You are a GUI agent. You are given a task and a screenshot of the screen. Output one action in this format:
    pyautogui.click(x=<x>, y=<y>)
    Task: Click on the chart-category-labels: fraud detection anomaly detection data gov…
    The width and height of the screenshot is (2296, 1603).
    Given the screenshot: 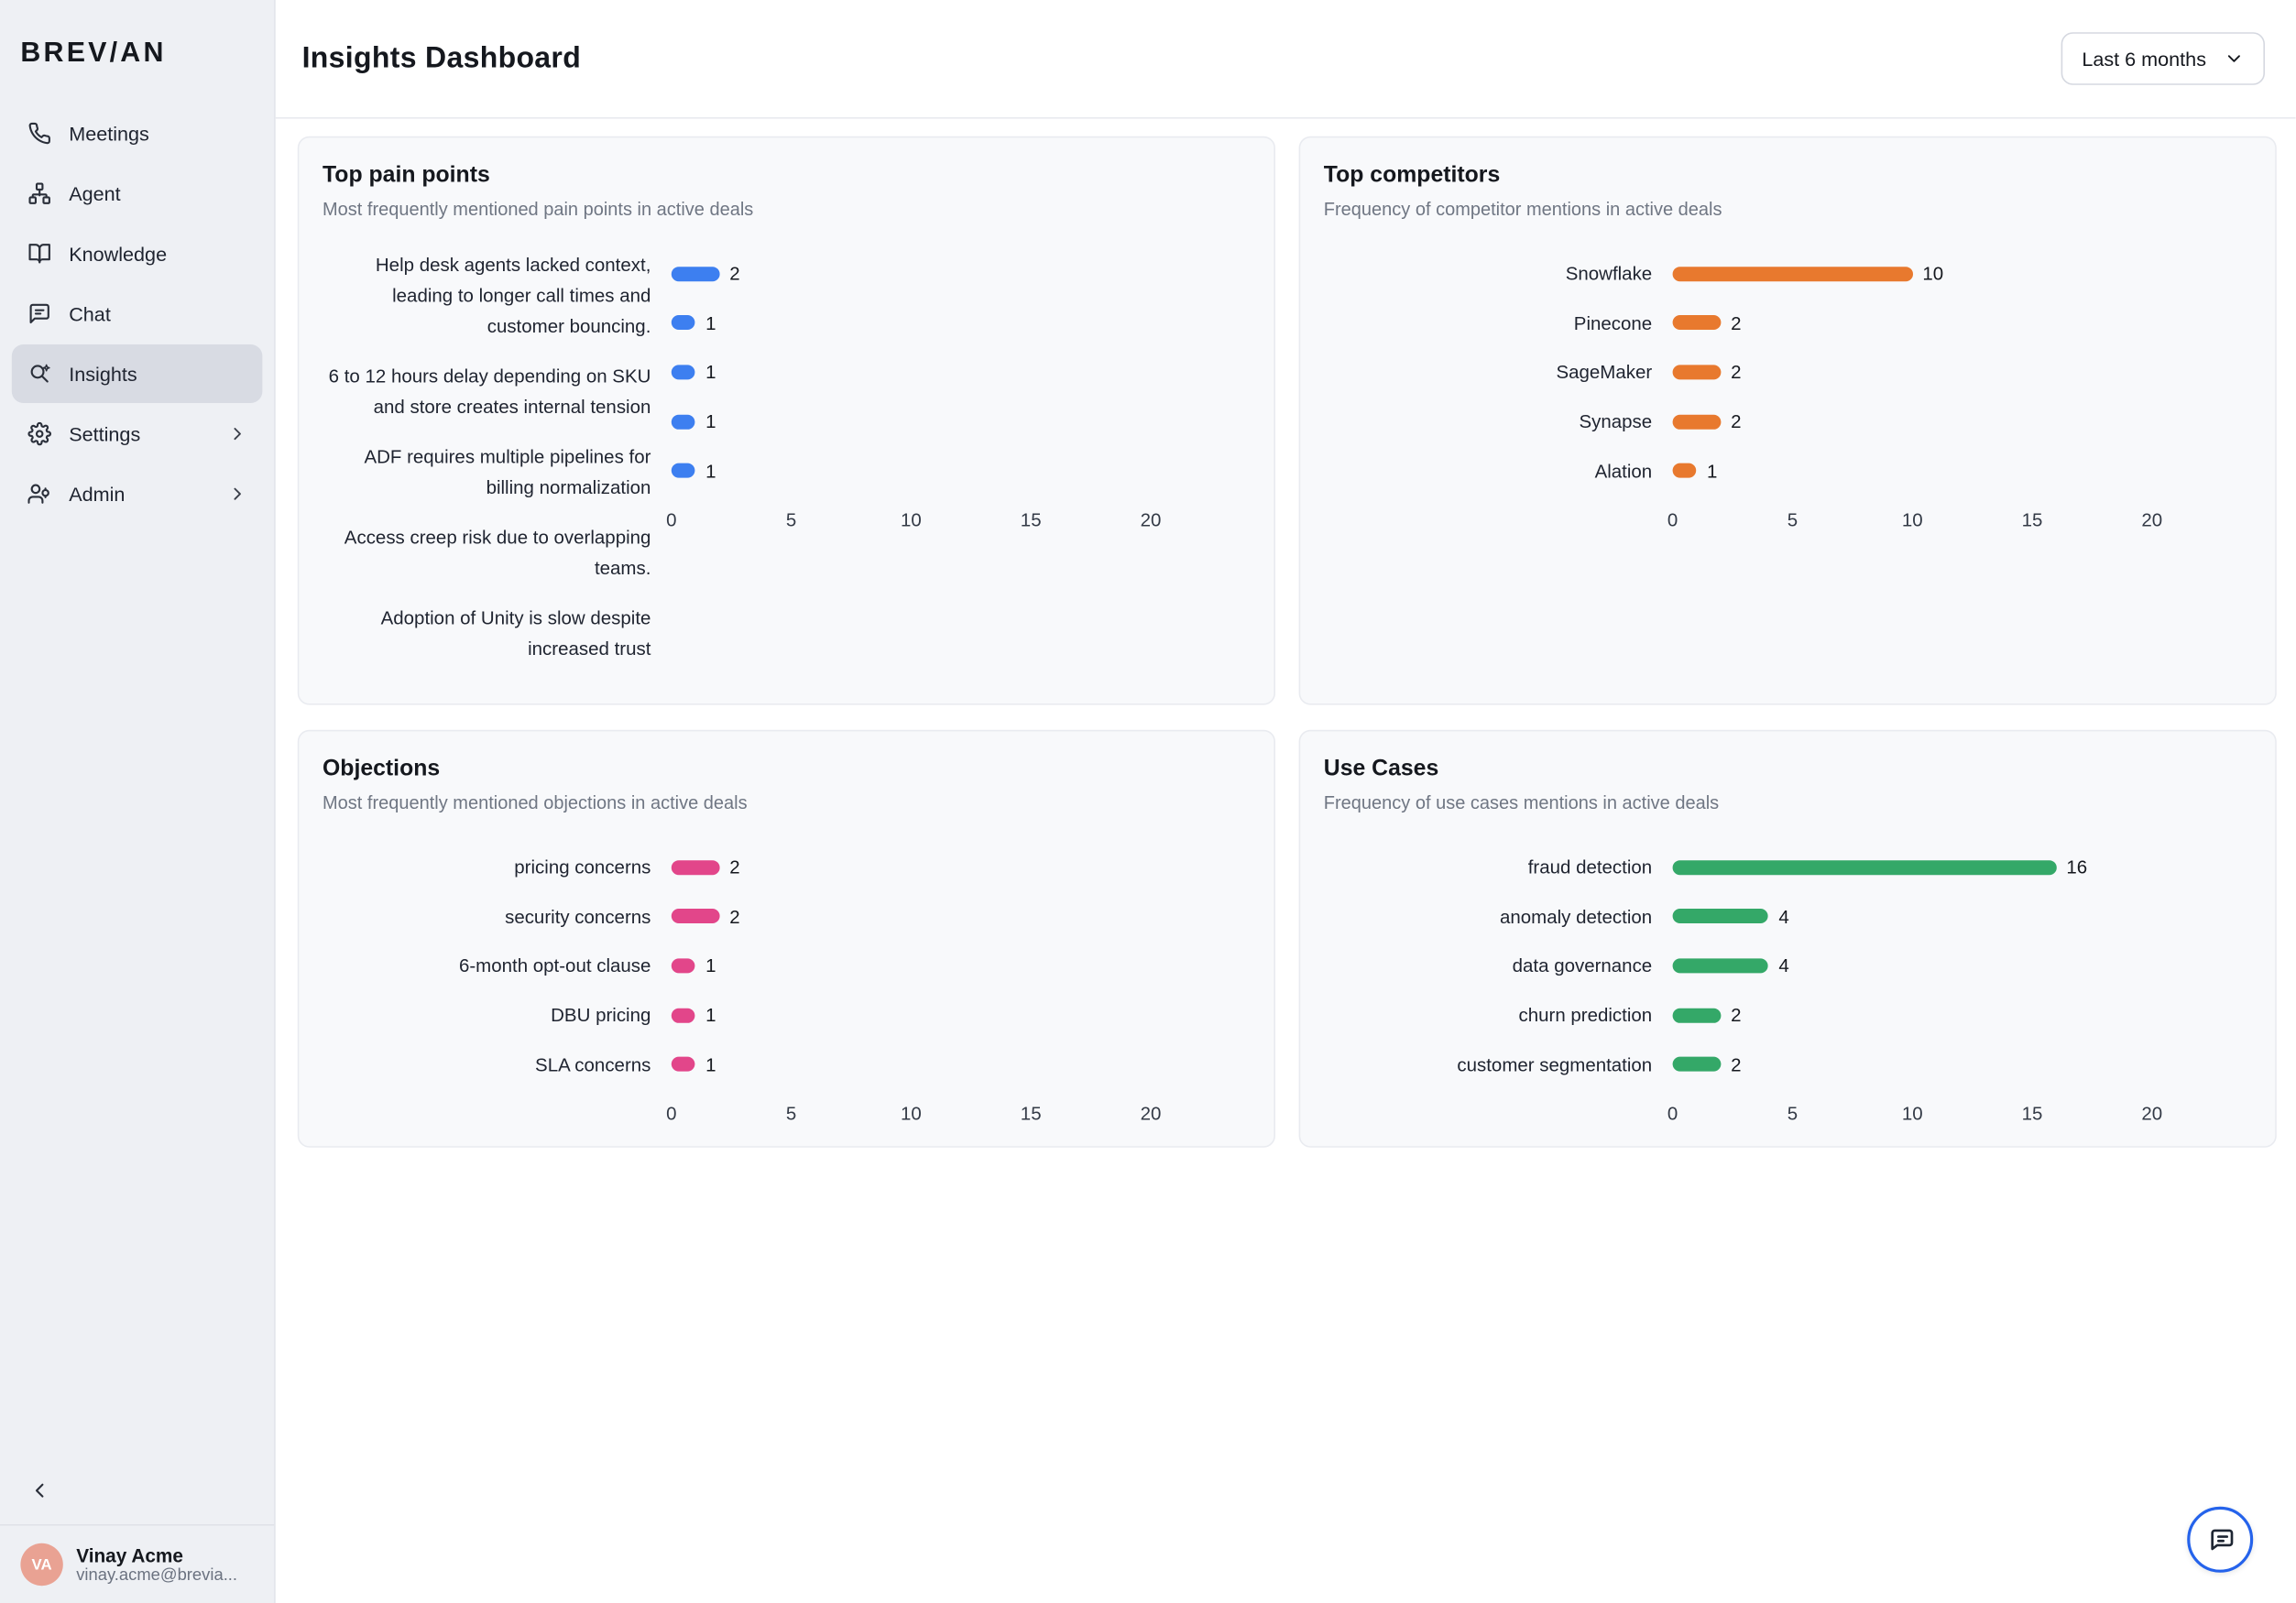 What is the action you would take?
    pyautogui.click(x=1488, y=985)
    